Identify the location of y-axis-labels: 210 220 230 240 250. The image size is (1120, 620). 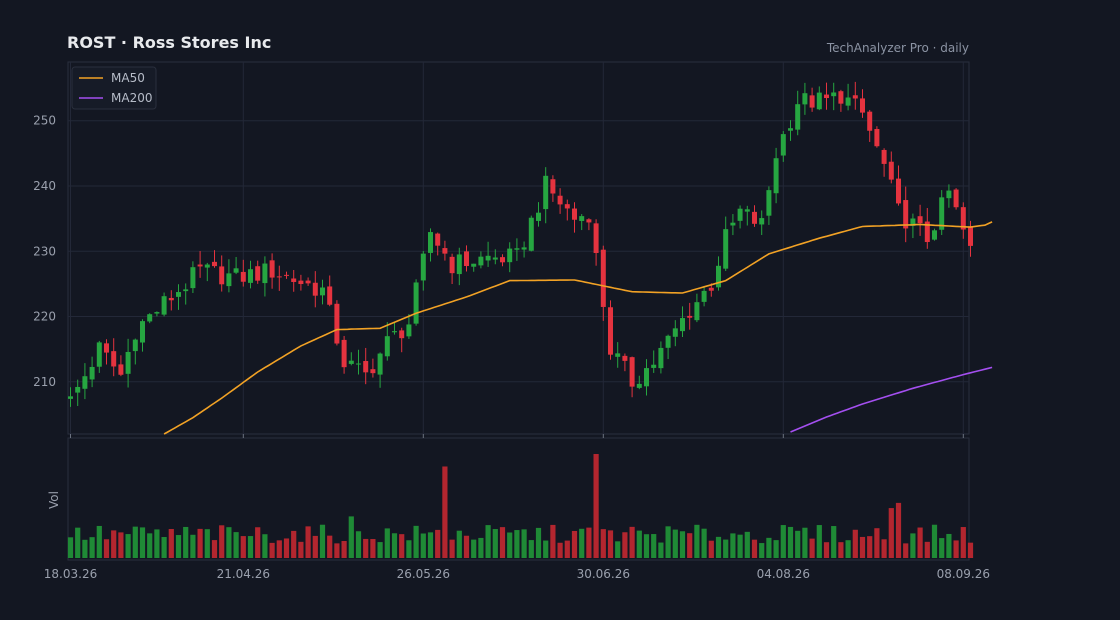
(44, 251).